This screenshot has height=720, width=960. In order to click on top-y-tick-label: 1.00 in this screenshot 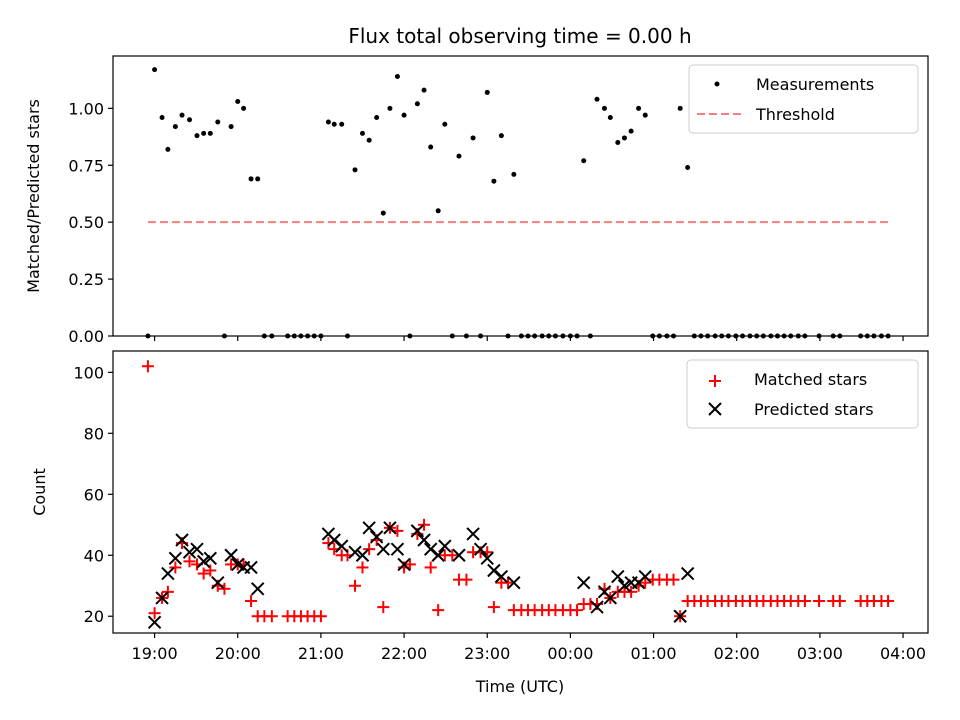, I will do `click(86, 108)`.